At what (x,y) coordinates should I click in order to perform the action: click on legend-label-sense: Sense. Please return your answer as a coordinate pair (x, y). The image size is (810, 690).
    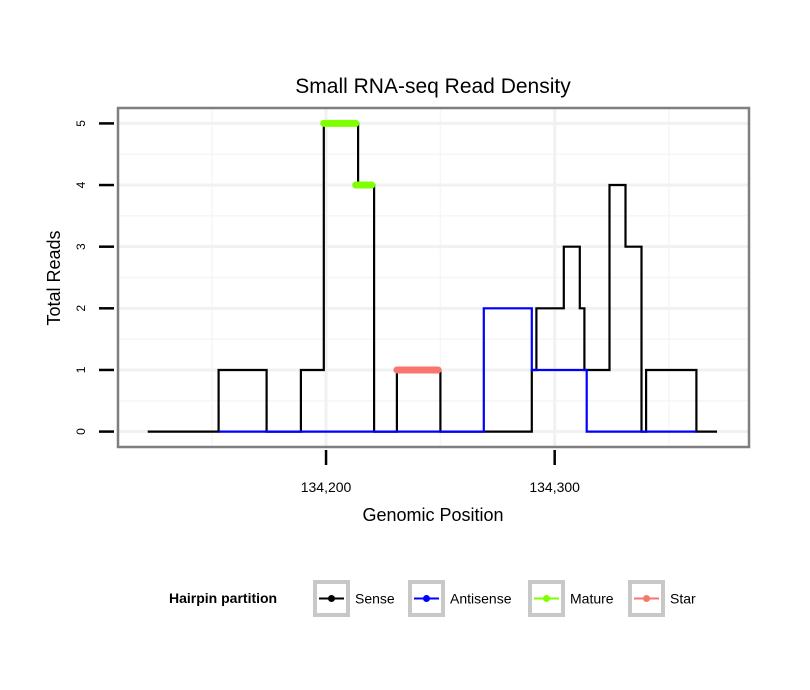
    Looking at the image, I should click on (375, 599).